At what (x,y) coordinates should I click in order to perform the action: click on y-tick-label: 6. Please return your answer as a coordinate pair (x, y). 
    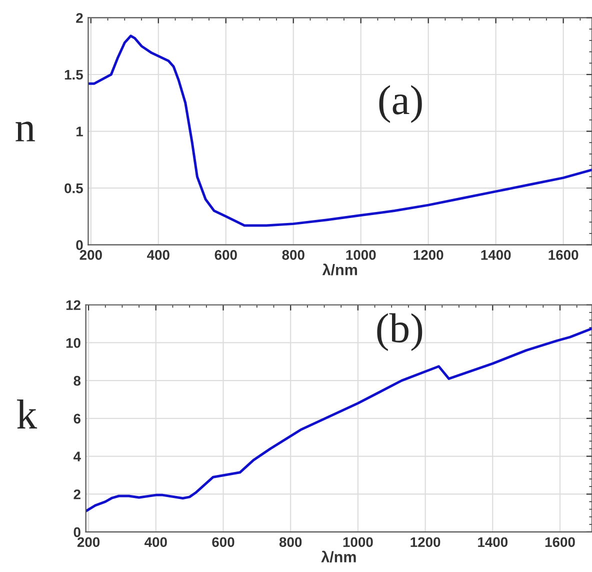
    Looking at the image, I should click on (77, 419).